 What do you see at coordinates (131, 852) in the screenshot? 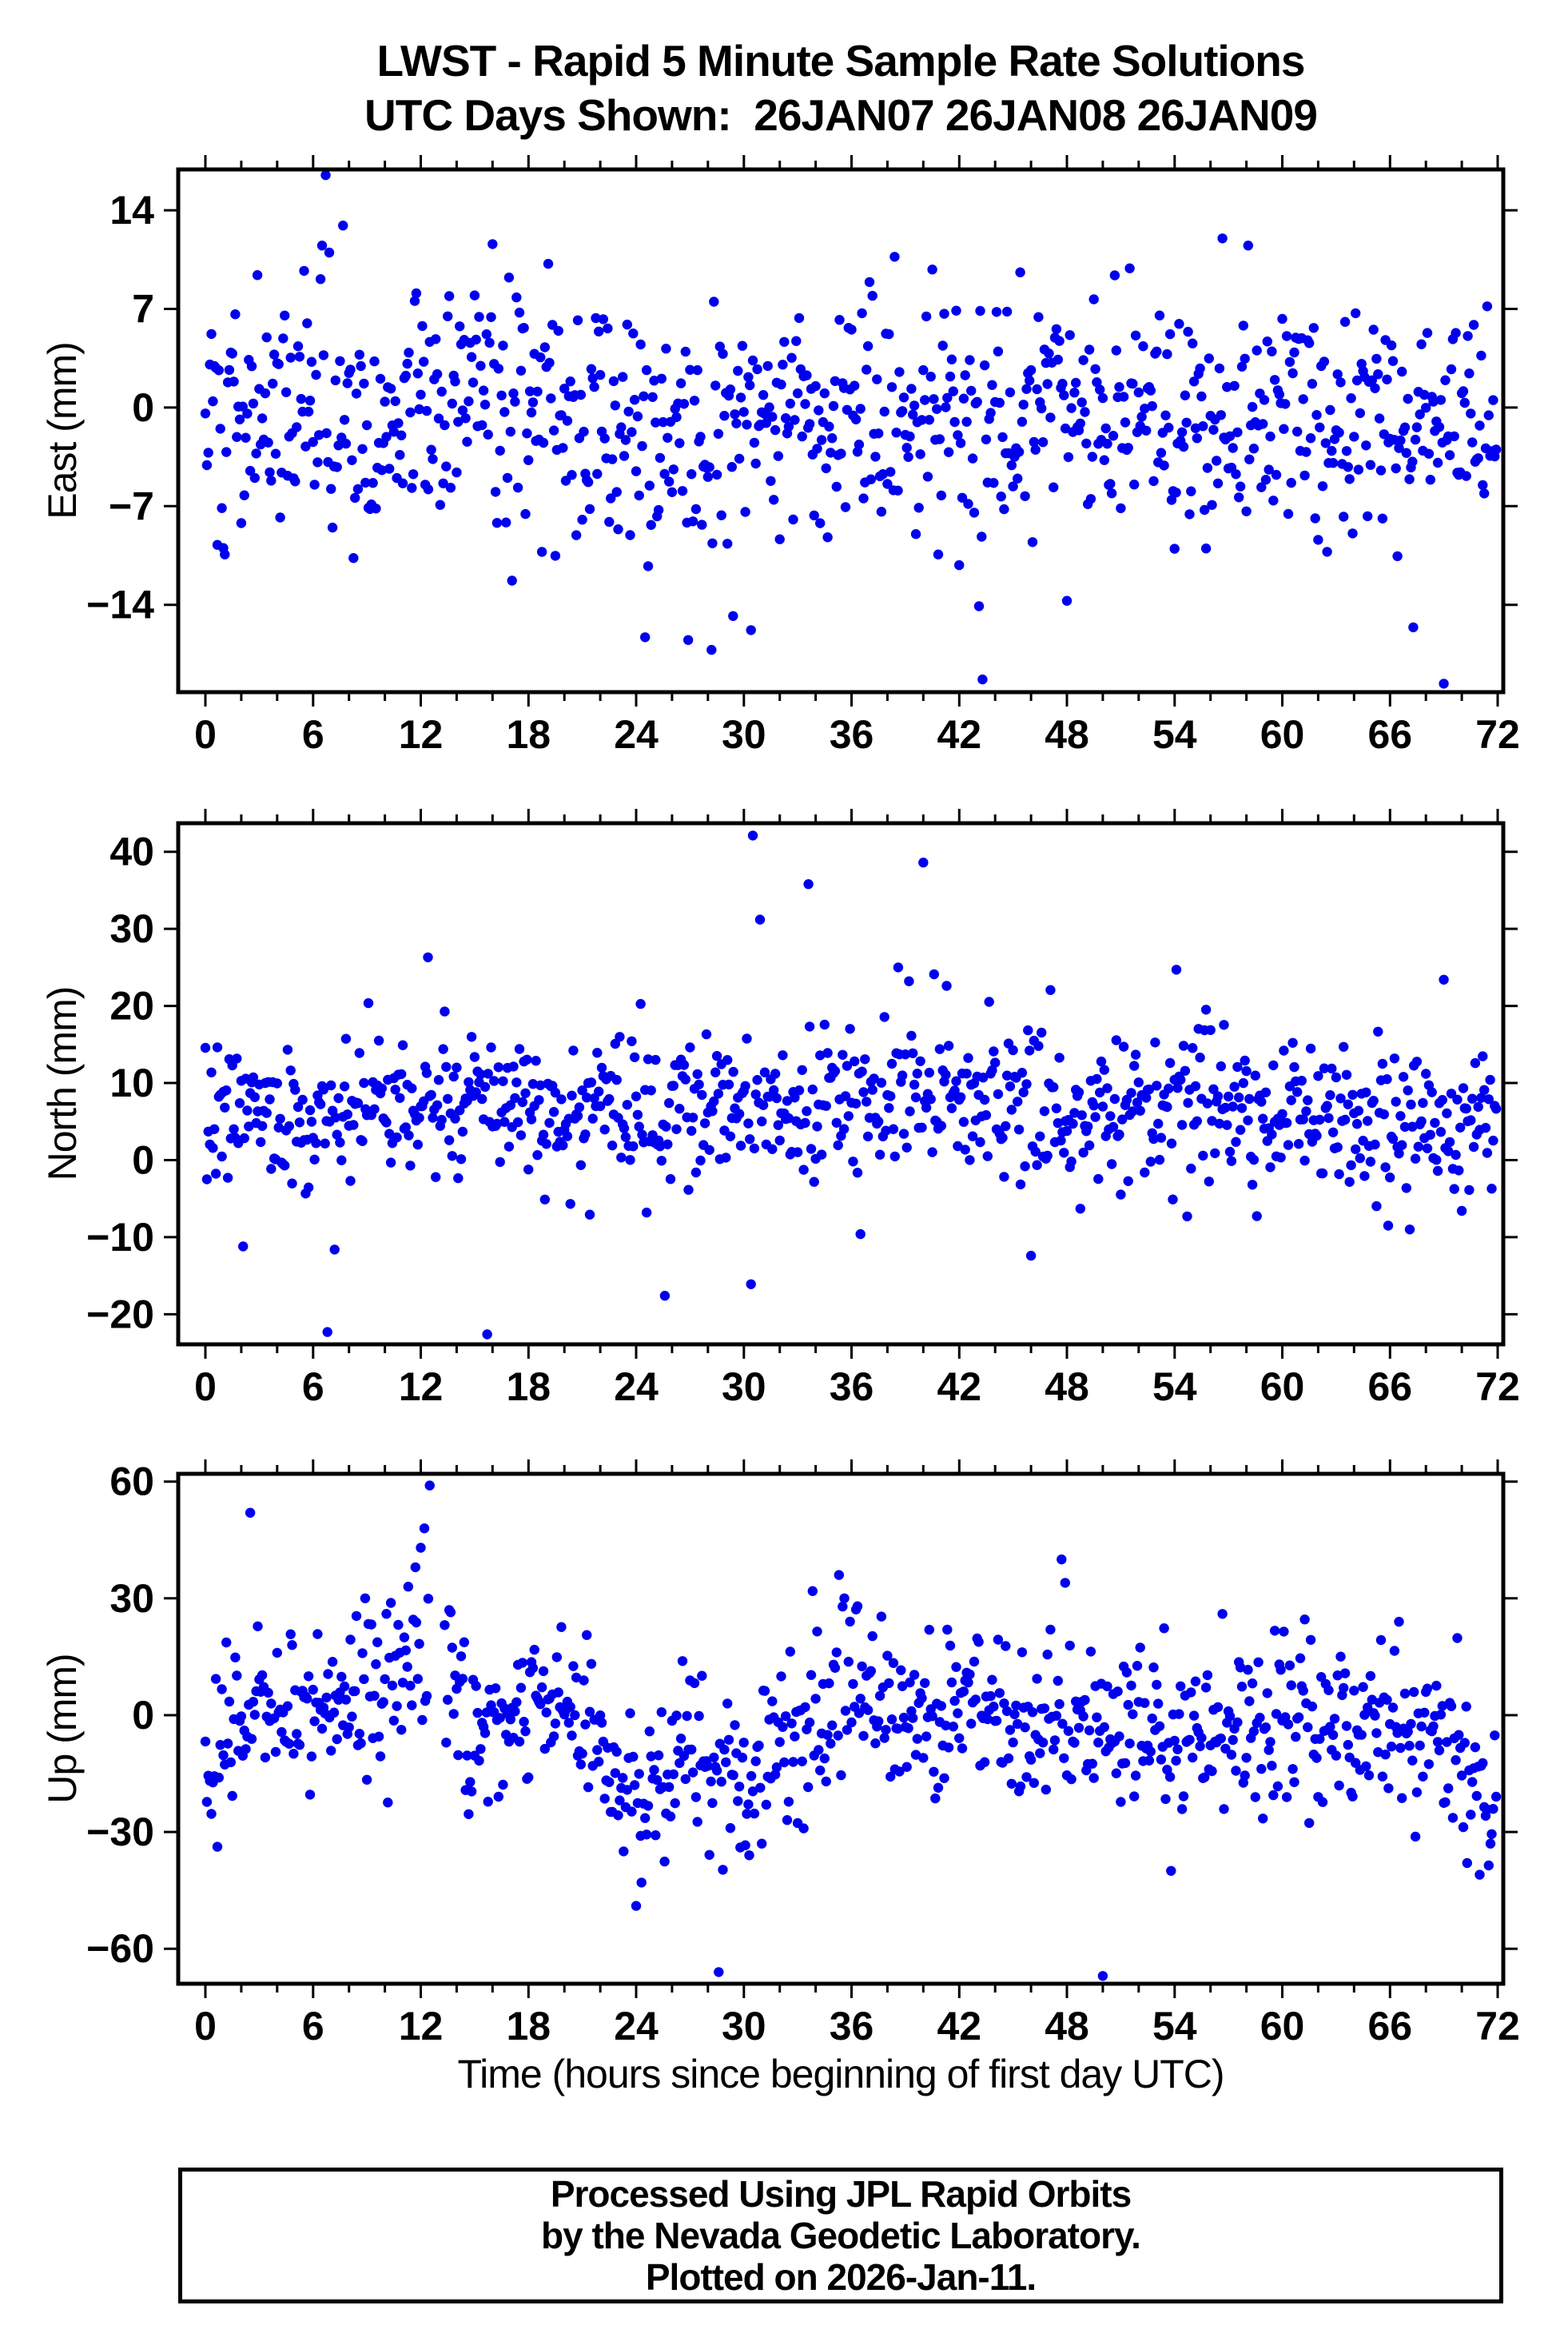
I see `svg-text: 40` at bounding box center [131, 852].